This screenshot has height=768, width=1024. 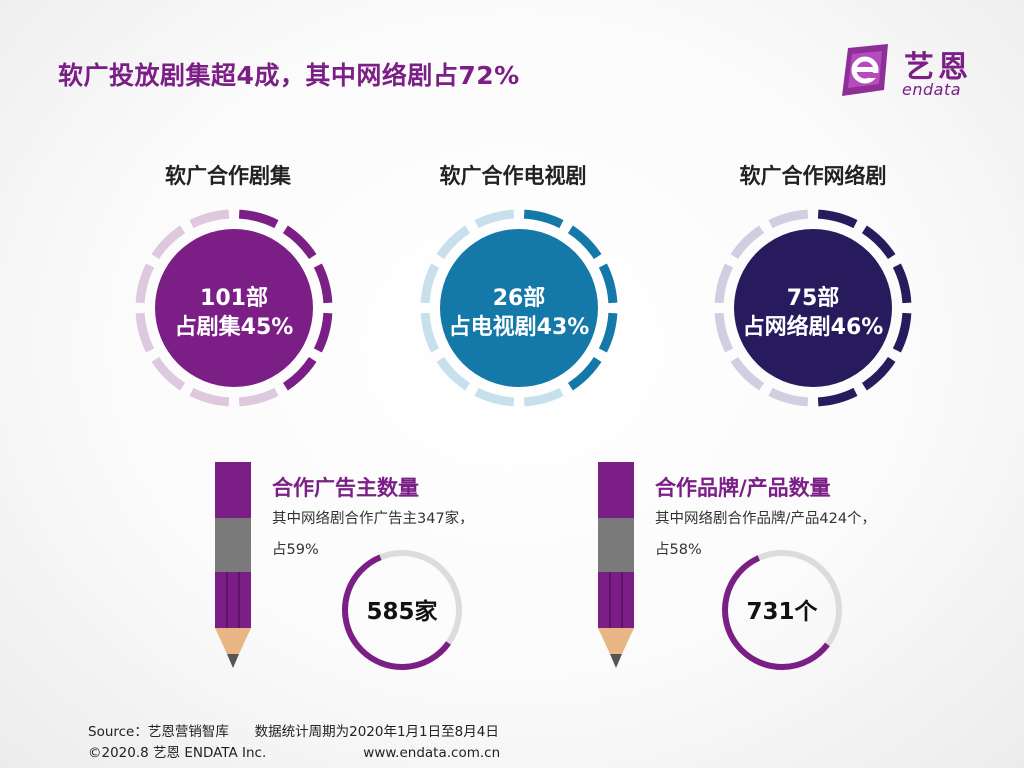 What do you see at coordinates (513, 176) in the screenshot?
I see `circle-title-tv: 软广合作电视剧` at bounding box center [513, 176].